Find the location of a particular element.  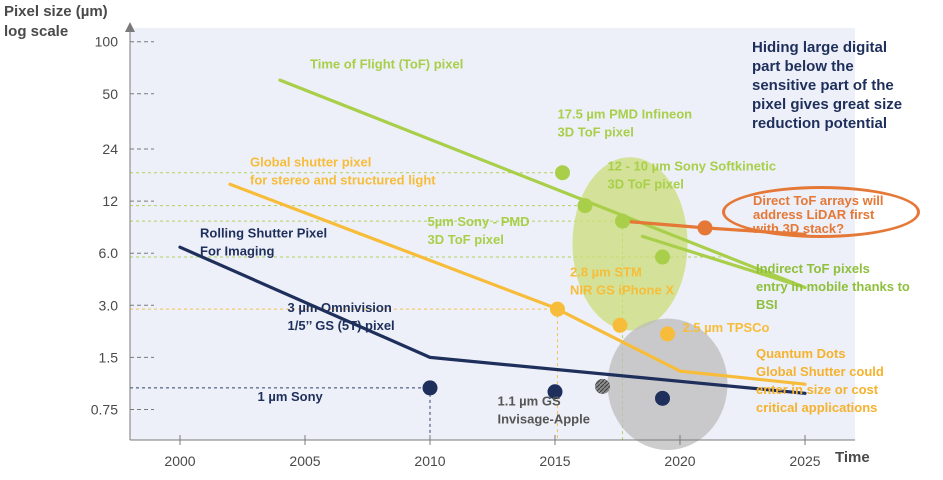

note-line: enter in size or cost is located at coordinates (817, 389).